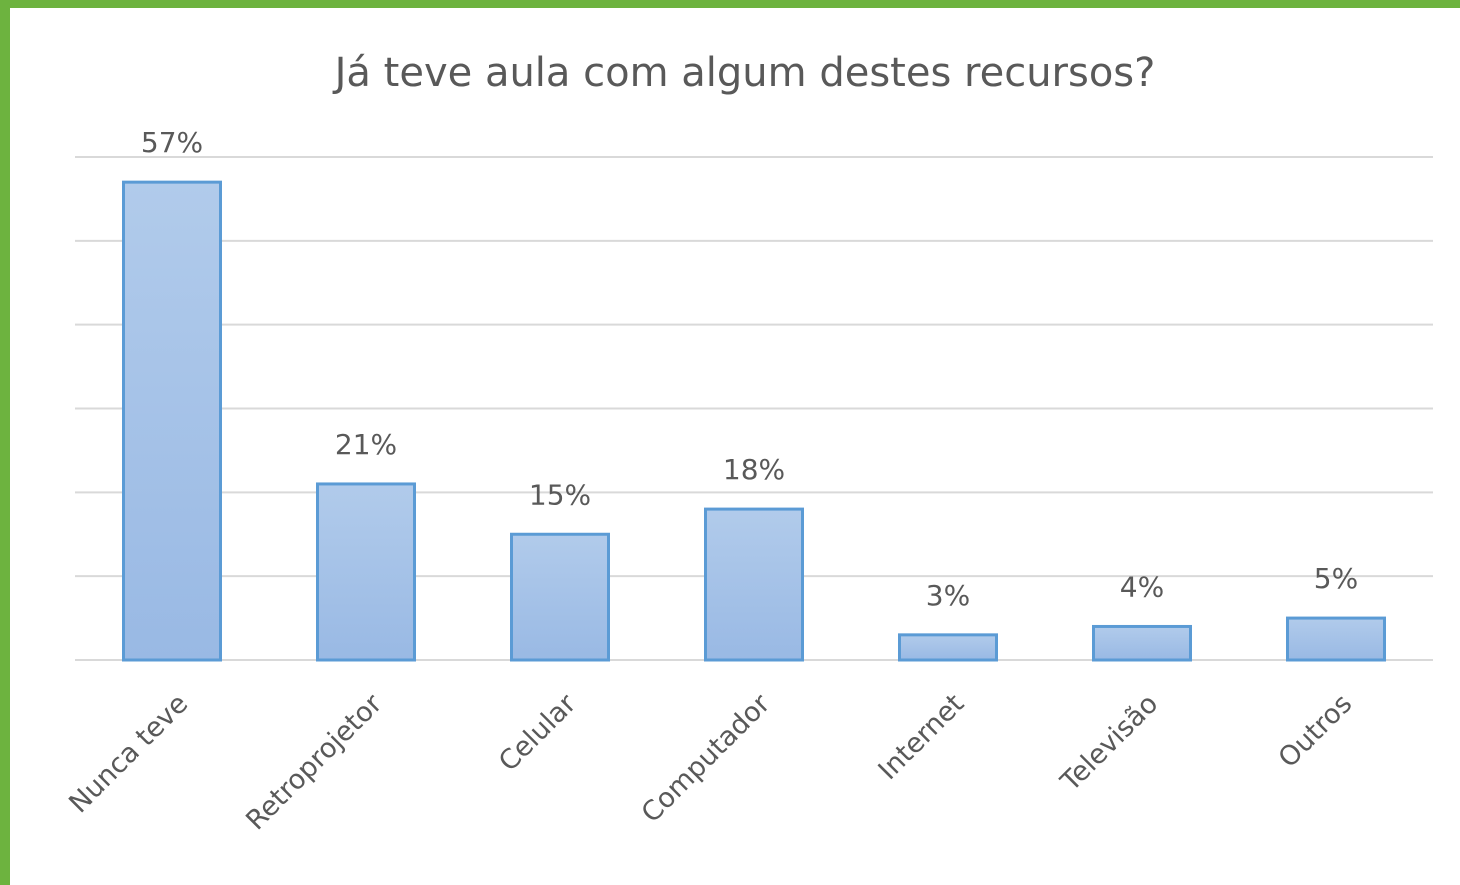 This screenshot has height=885, width=1460. Describe the element at coordinates (948, 595) in the screenshot. I see `data-label: 3%` at that location.